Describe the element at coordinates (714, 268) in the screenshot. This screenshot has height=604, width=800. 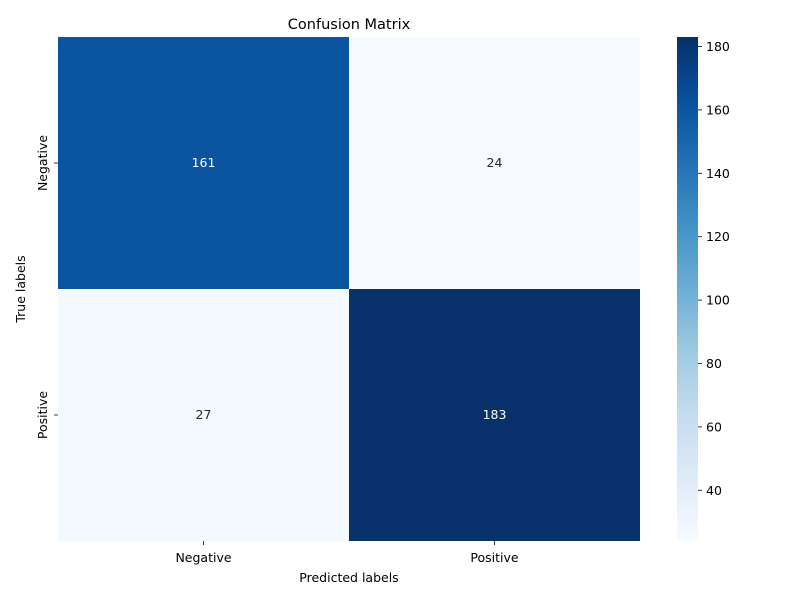
I see `colorbar-ticks: 40 60 80 100 120 140 160 180` at that location.